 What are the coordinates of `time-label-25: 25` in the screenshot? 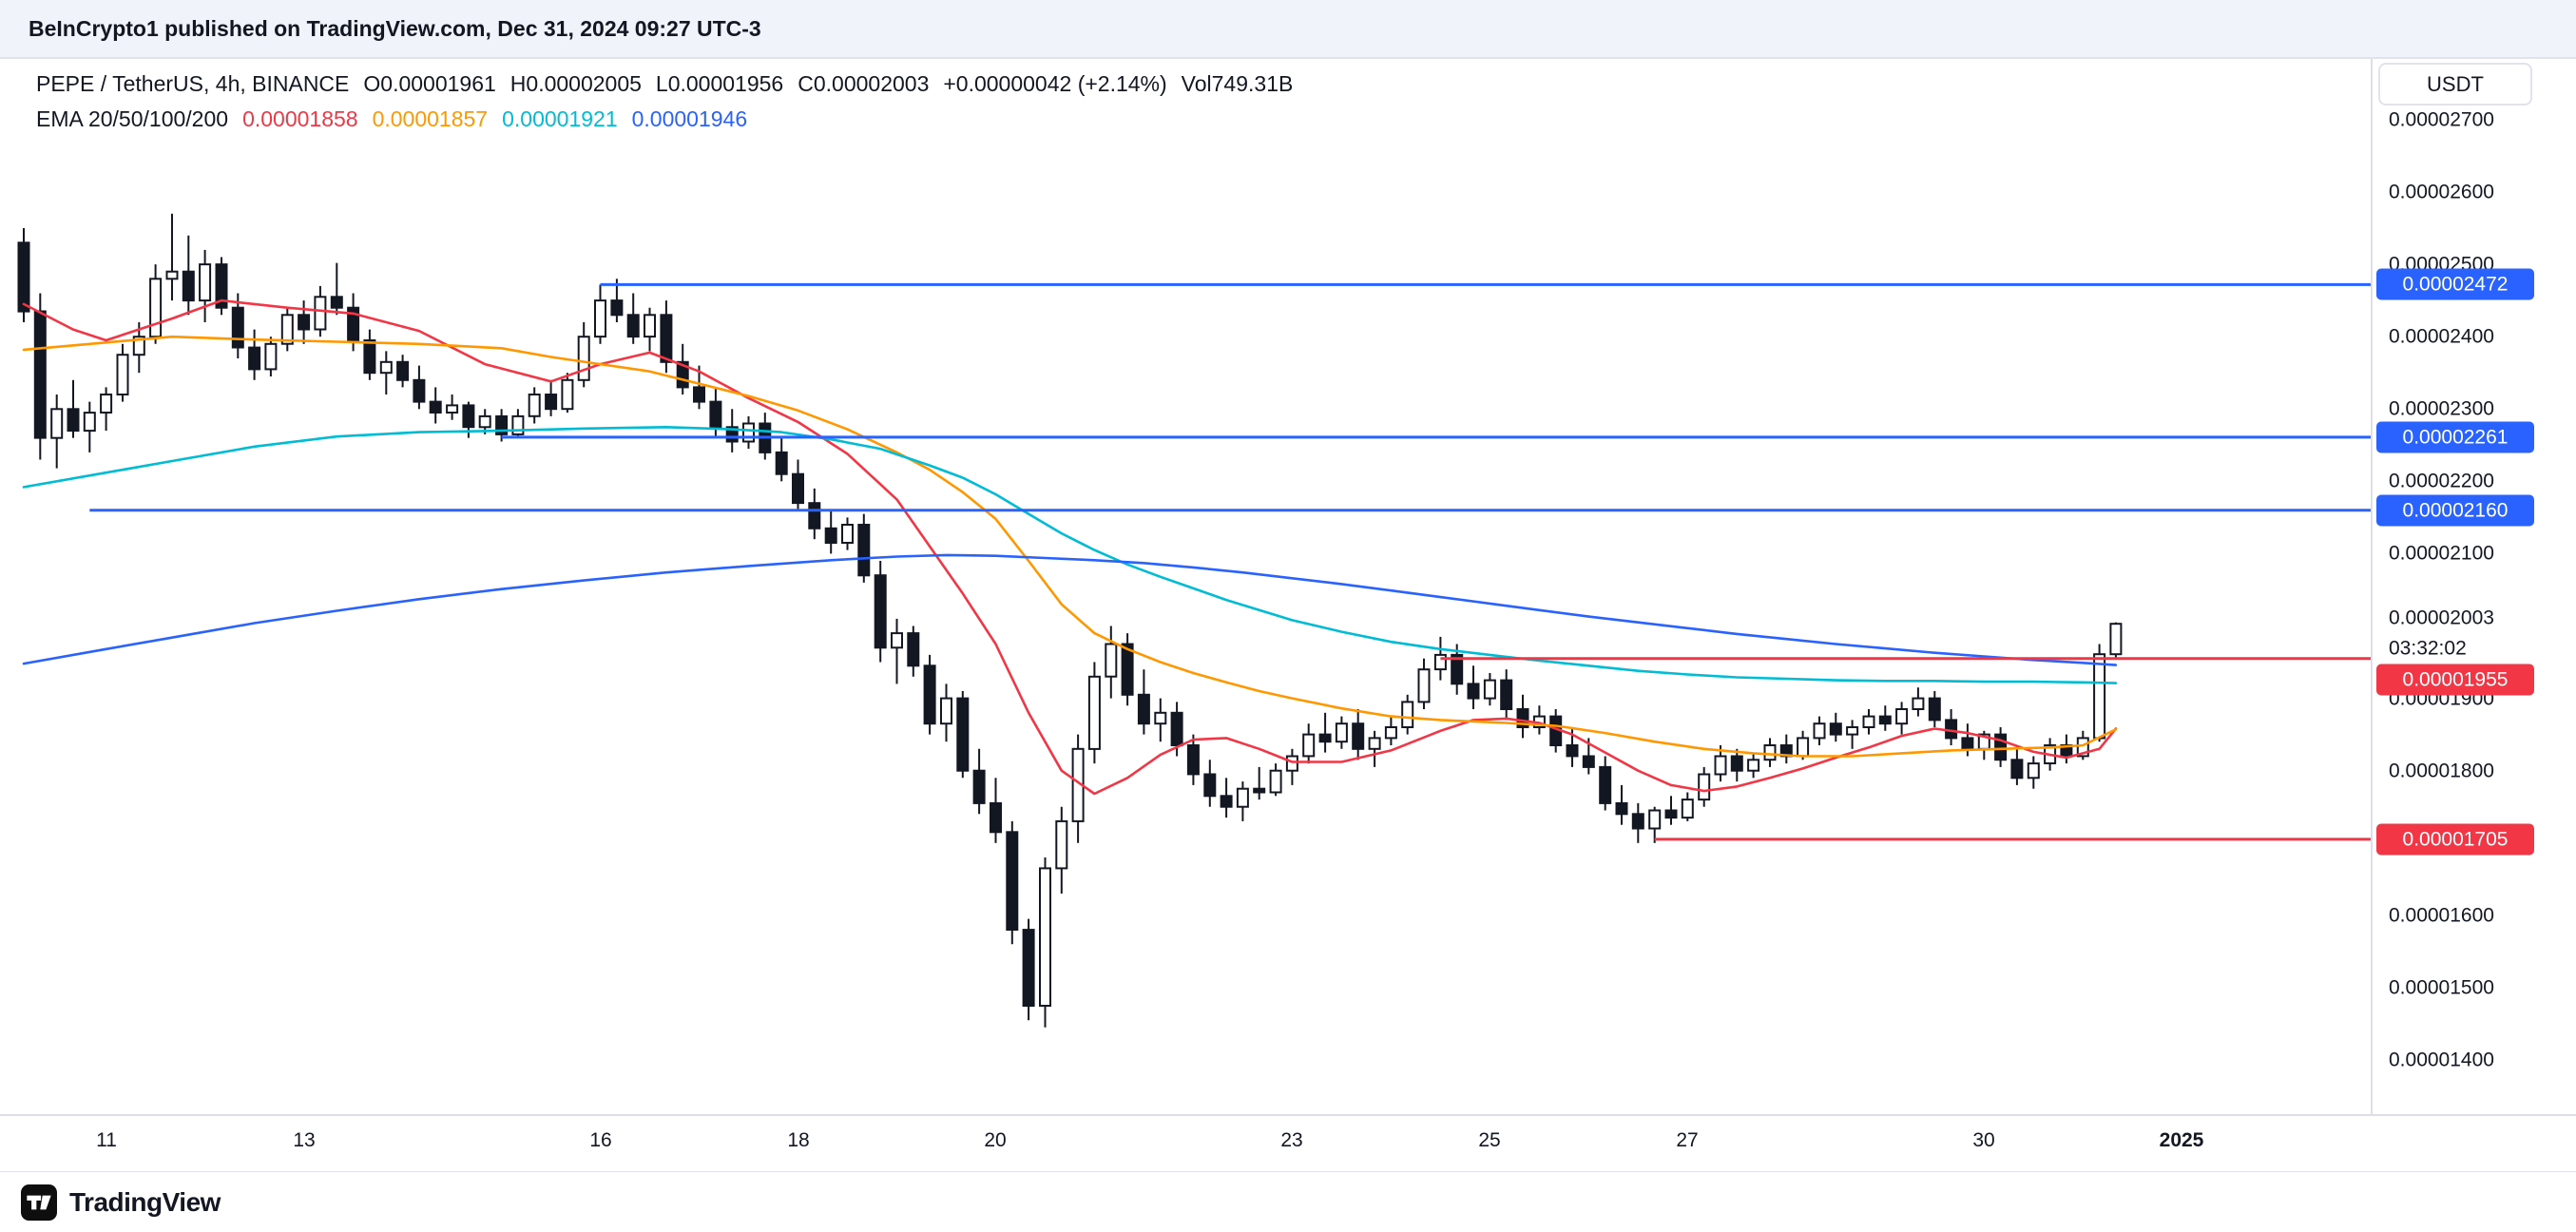 It's located at (1489, 1140).